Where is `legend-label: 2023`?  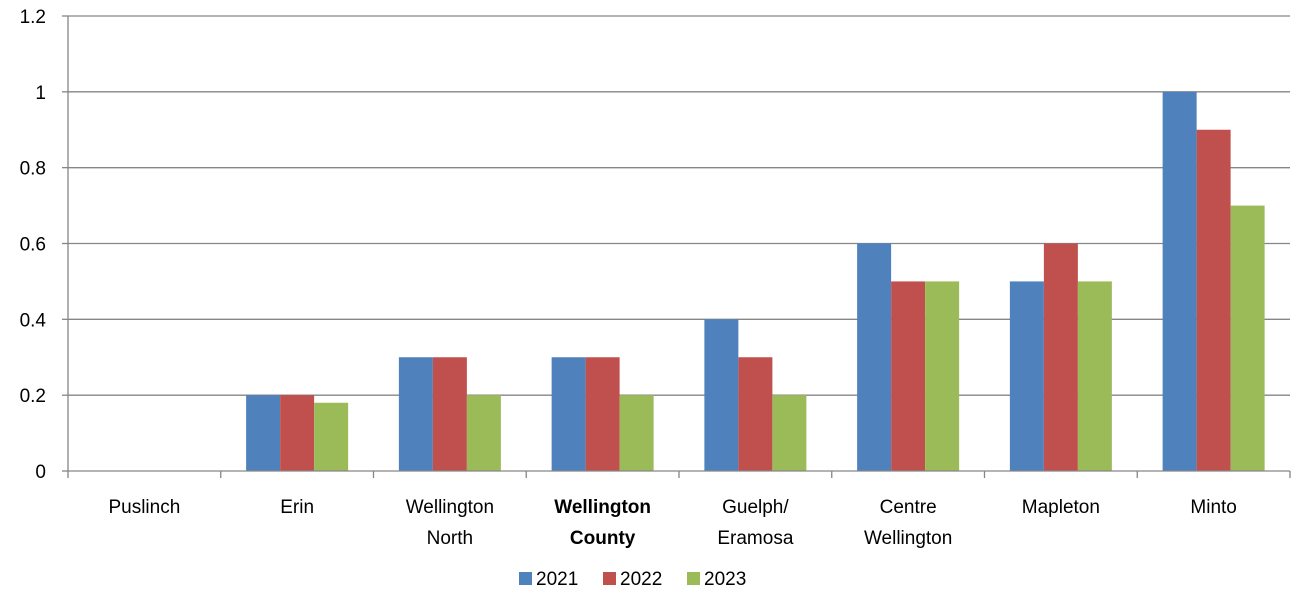 legend-label: 2023 is located at coordinates (725, 579).